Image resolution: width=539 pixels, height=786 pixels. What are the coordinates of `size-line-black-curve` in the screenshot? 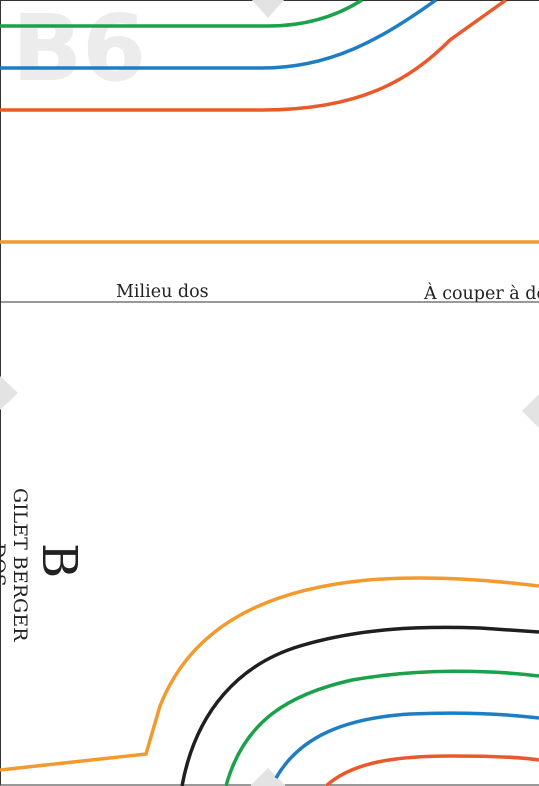 It's located at (359, 705).